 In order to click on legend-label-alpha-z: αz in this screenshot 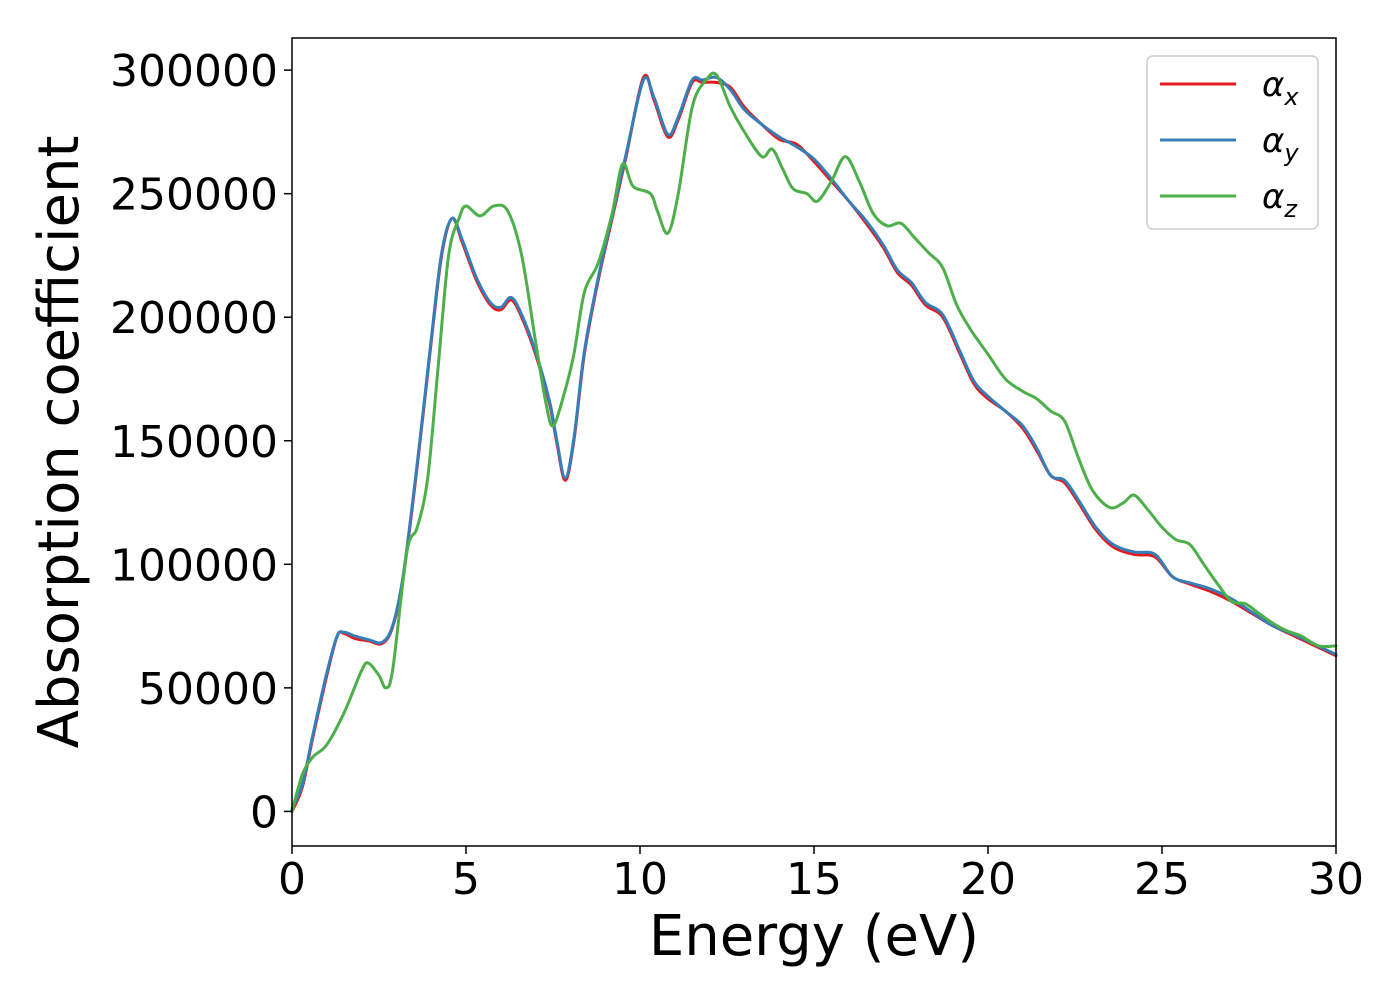, I will do `click(1280, 200)`.